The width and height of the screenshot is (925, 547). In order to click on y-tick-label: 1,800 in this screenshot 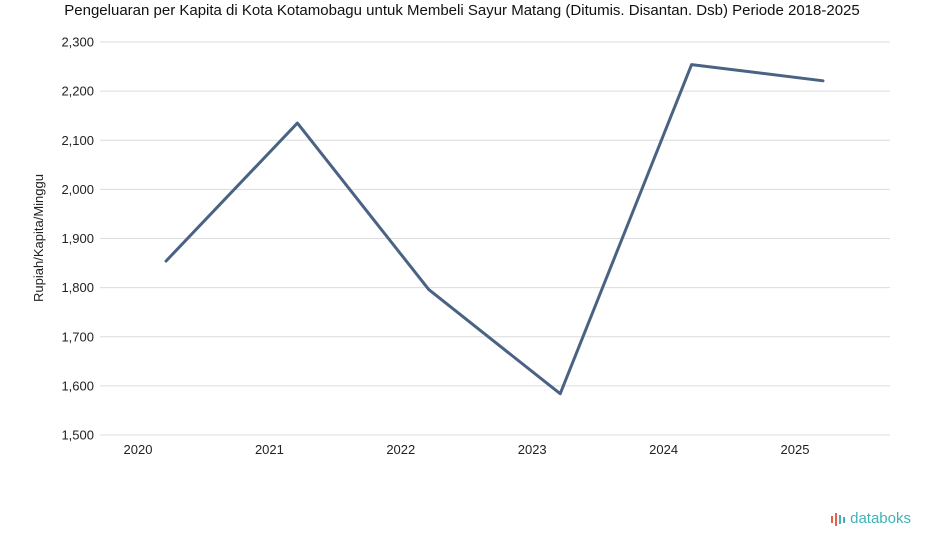, I will do `click(77, 287)`.